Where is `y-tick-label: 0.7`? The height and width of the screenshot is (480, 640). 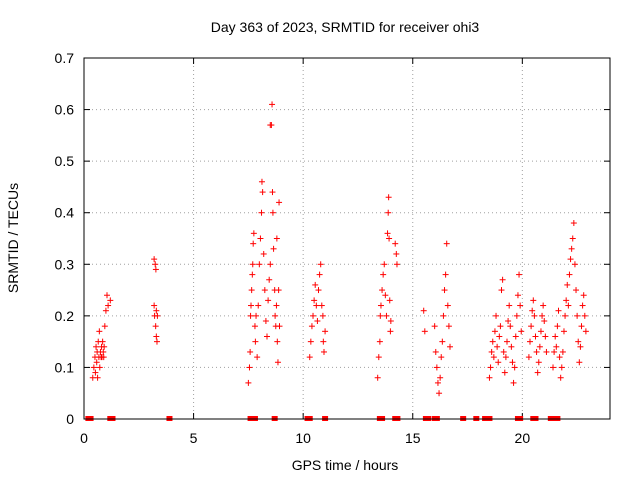 y-tick-label: 0.7 is located at coordinates (65, 58).